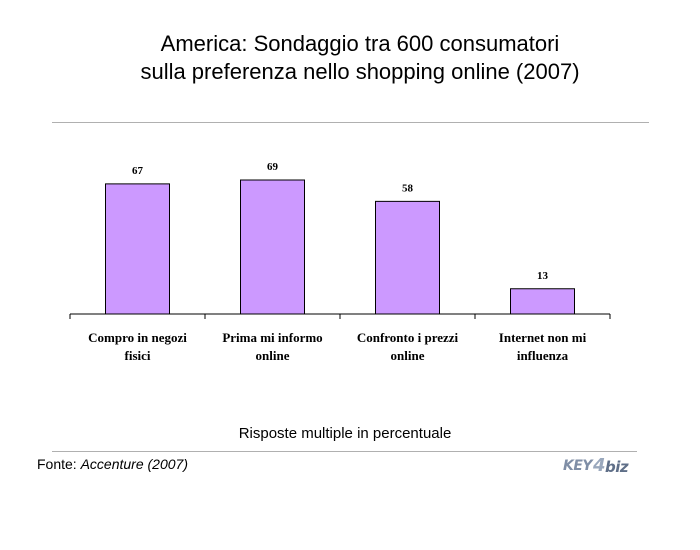 The image size is (700, 550). What do you see at coordinates (273, 167) in the screenshot?
I see `data-label-2: 69` at bounding box center [273, 167].